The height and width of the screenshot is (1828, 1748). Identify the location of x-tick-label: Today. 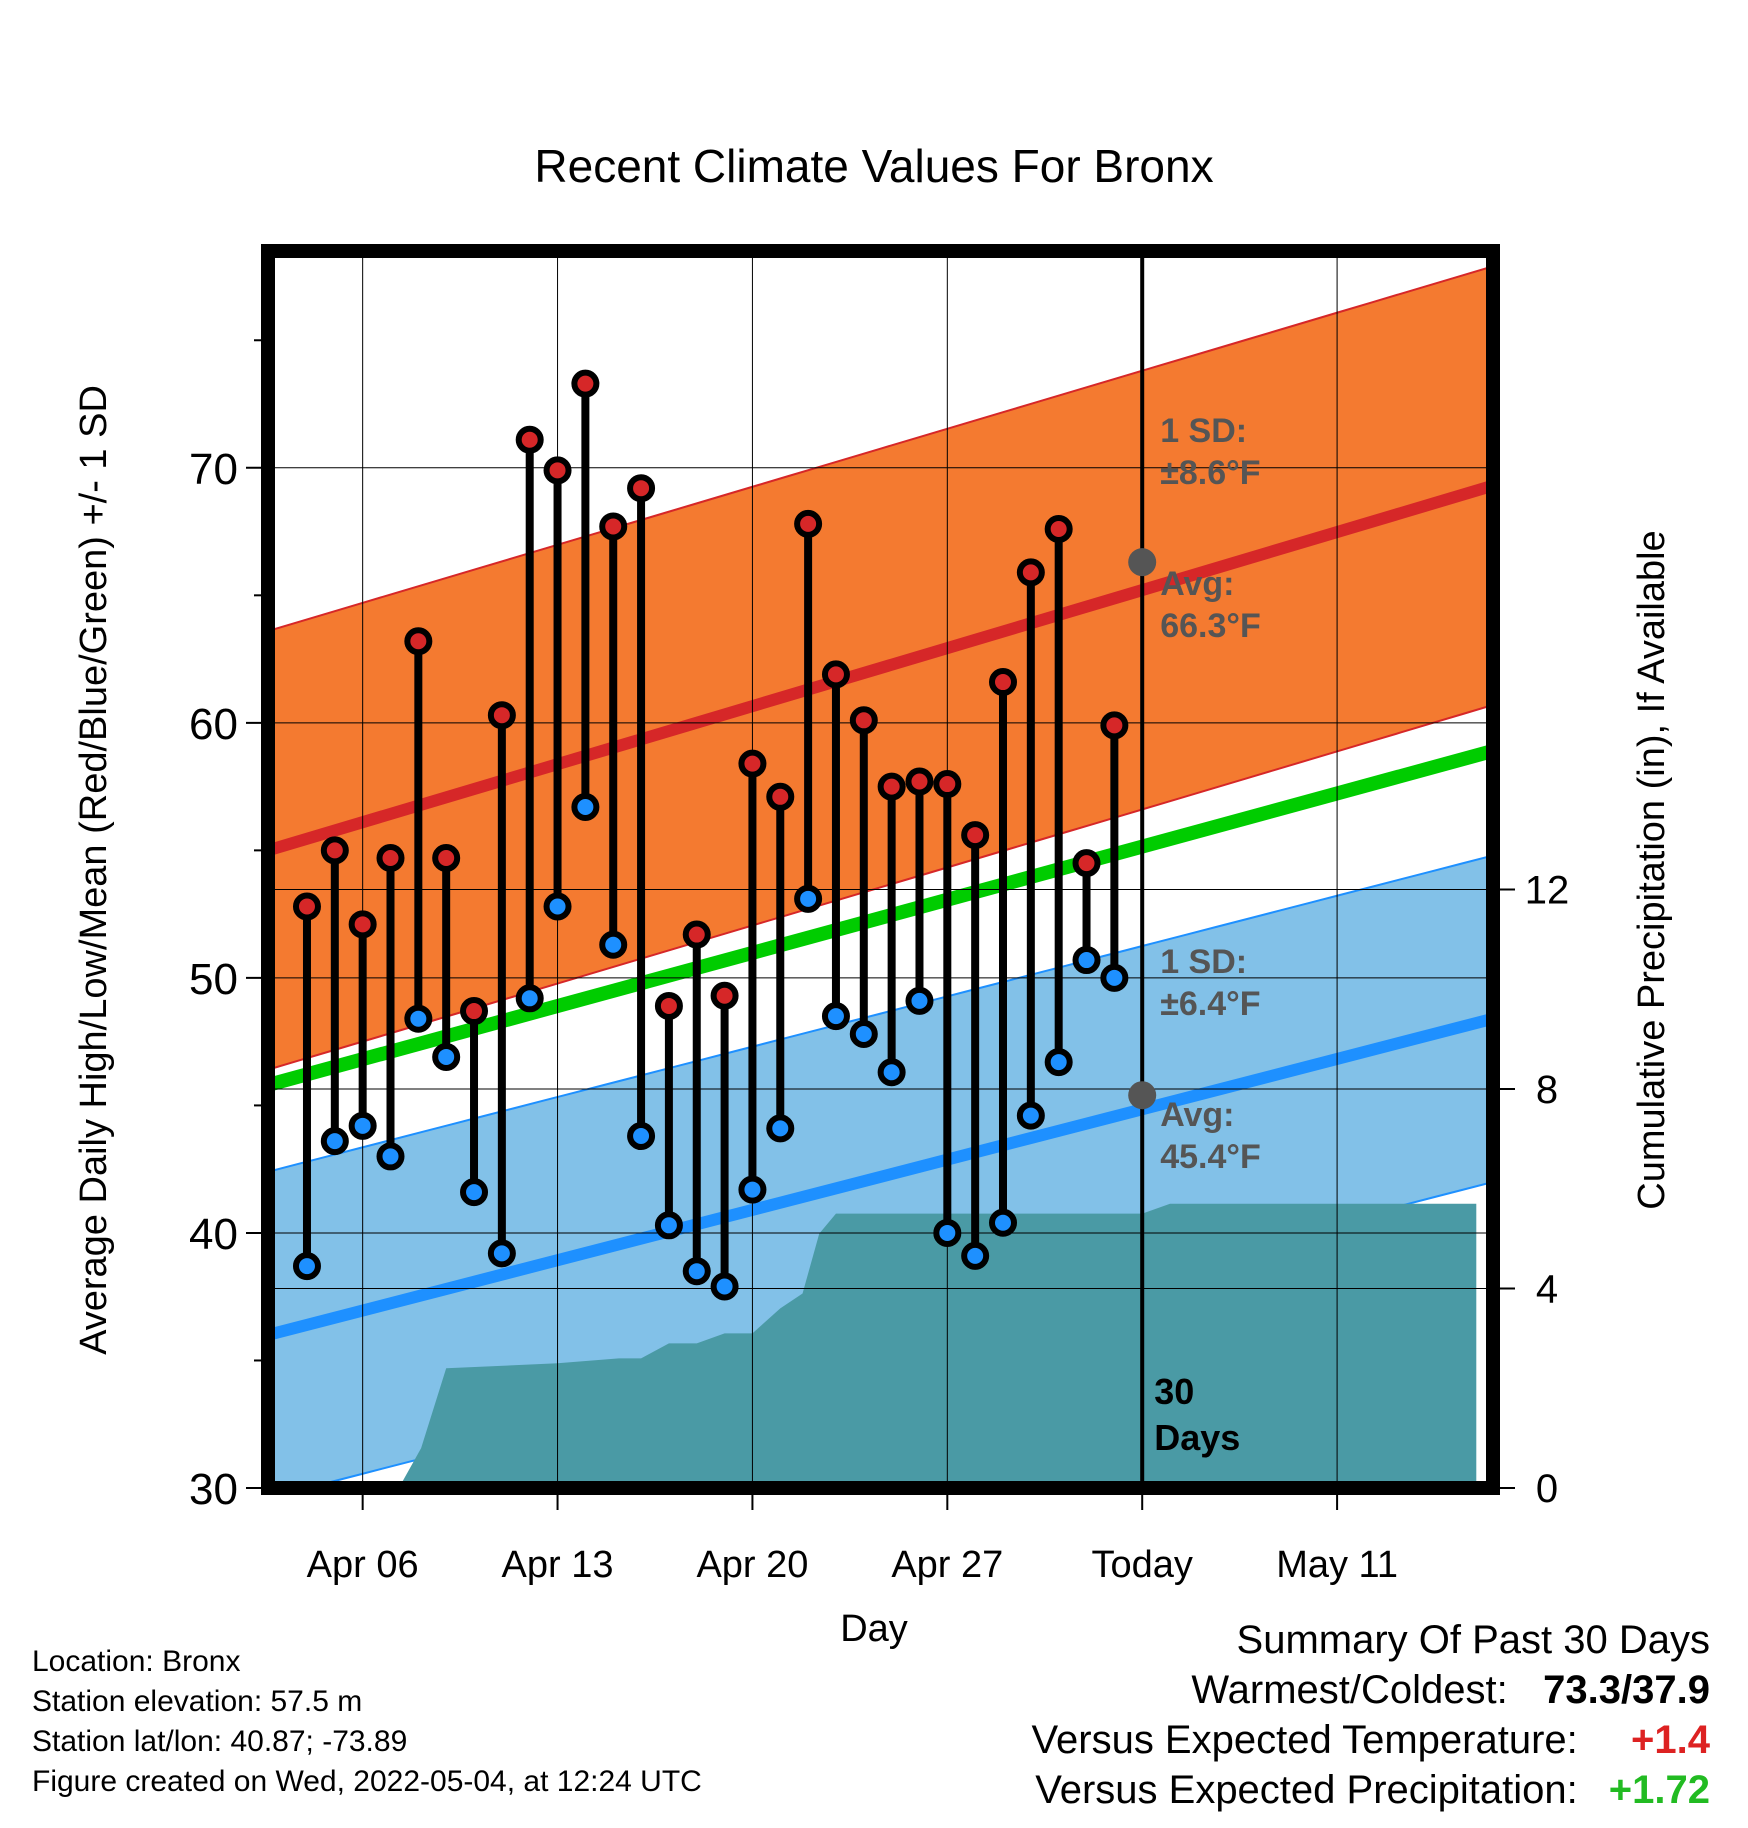
(1142, 1565).